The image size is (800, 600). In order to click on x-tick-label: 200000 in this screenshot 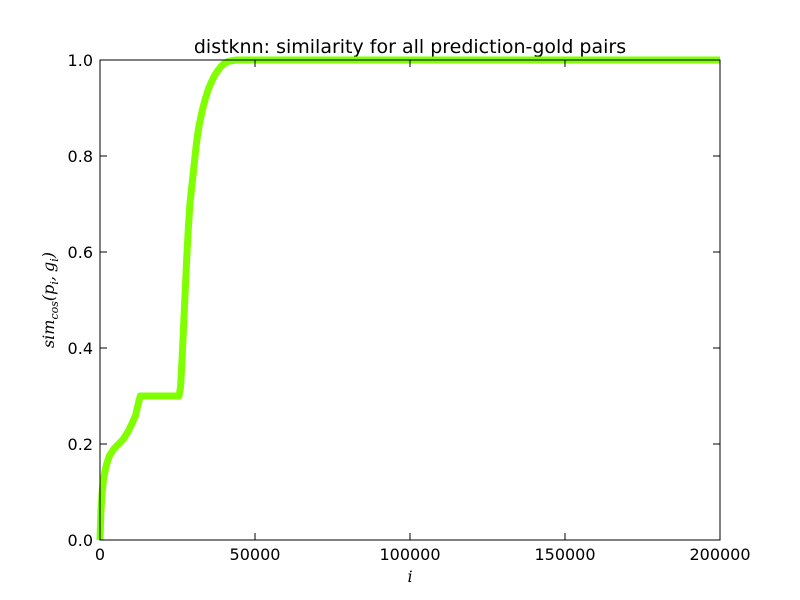, I will do `click(719, 554)`.